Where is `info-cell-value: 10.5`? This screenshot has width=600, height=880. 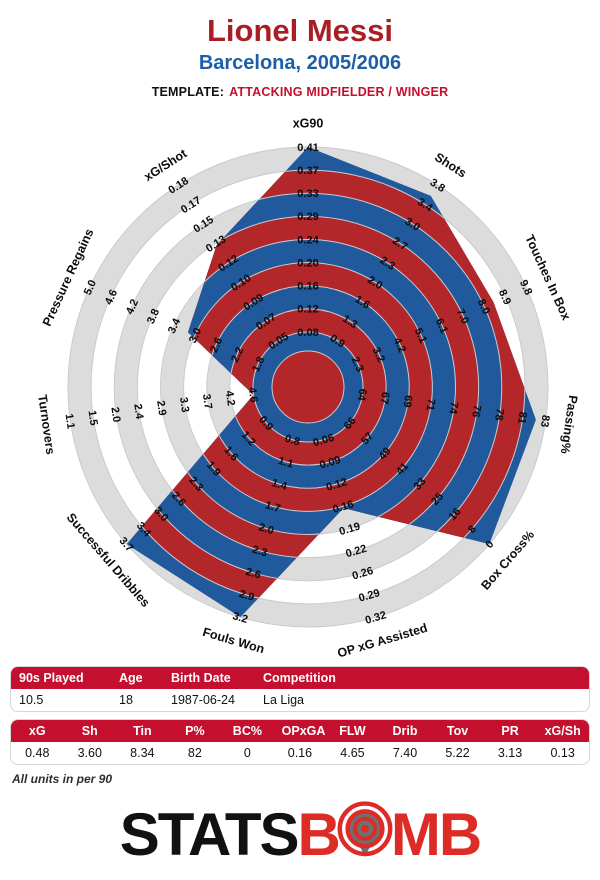 info-cell-value: 10.5 is located at coordinates (61, 700).